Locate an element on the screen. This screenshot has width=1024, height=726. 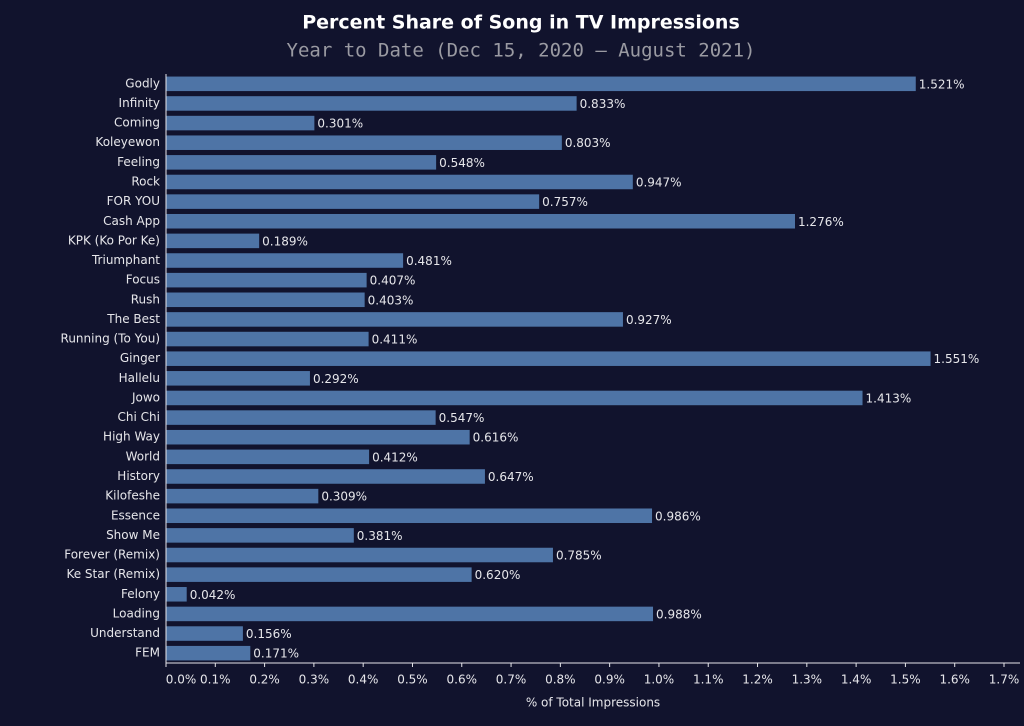
x-tick-label: 1.6% is located at coordinates (954, 680).